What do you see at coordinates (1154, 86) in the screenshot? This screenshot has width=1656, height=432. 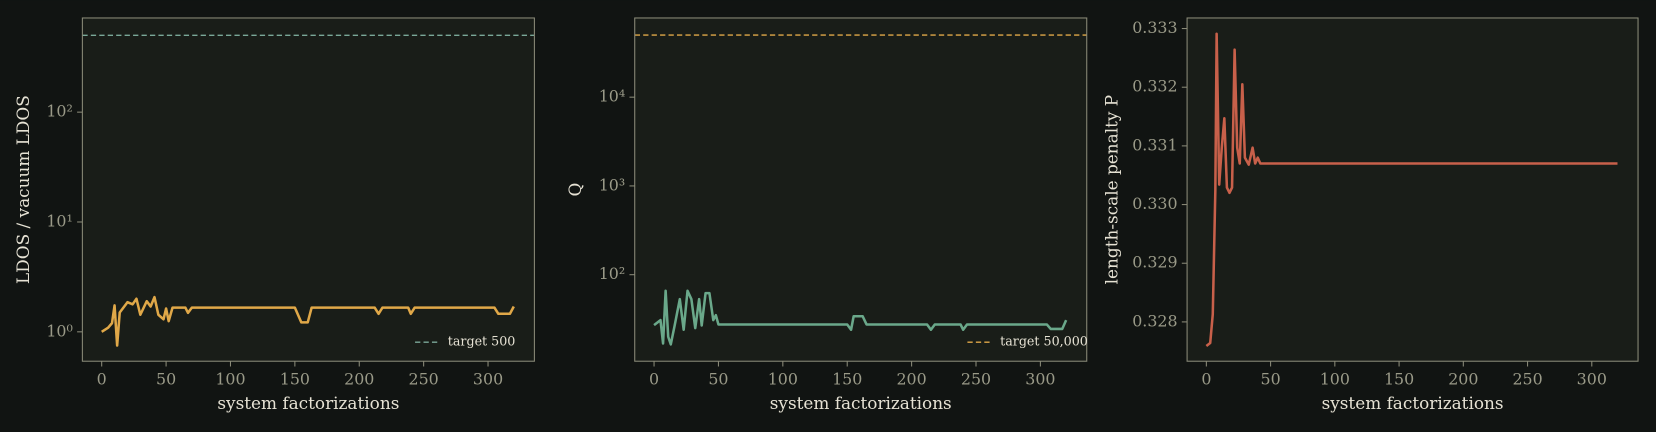 I see `y-tick-label: 0.332` at bounding box center [1154, 86].